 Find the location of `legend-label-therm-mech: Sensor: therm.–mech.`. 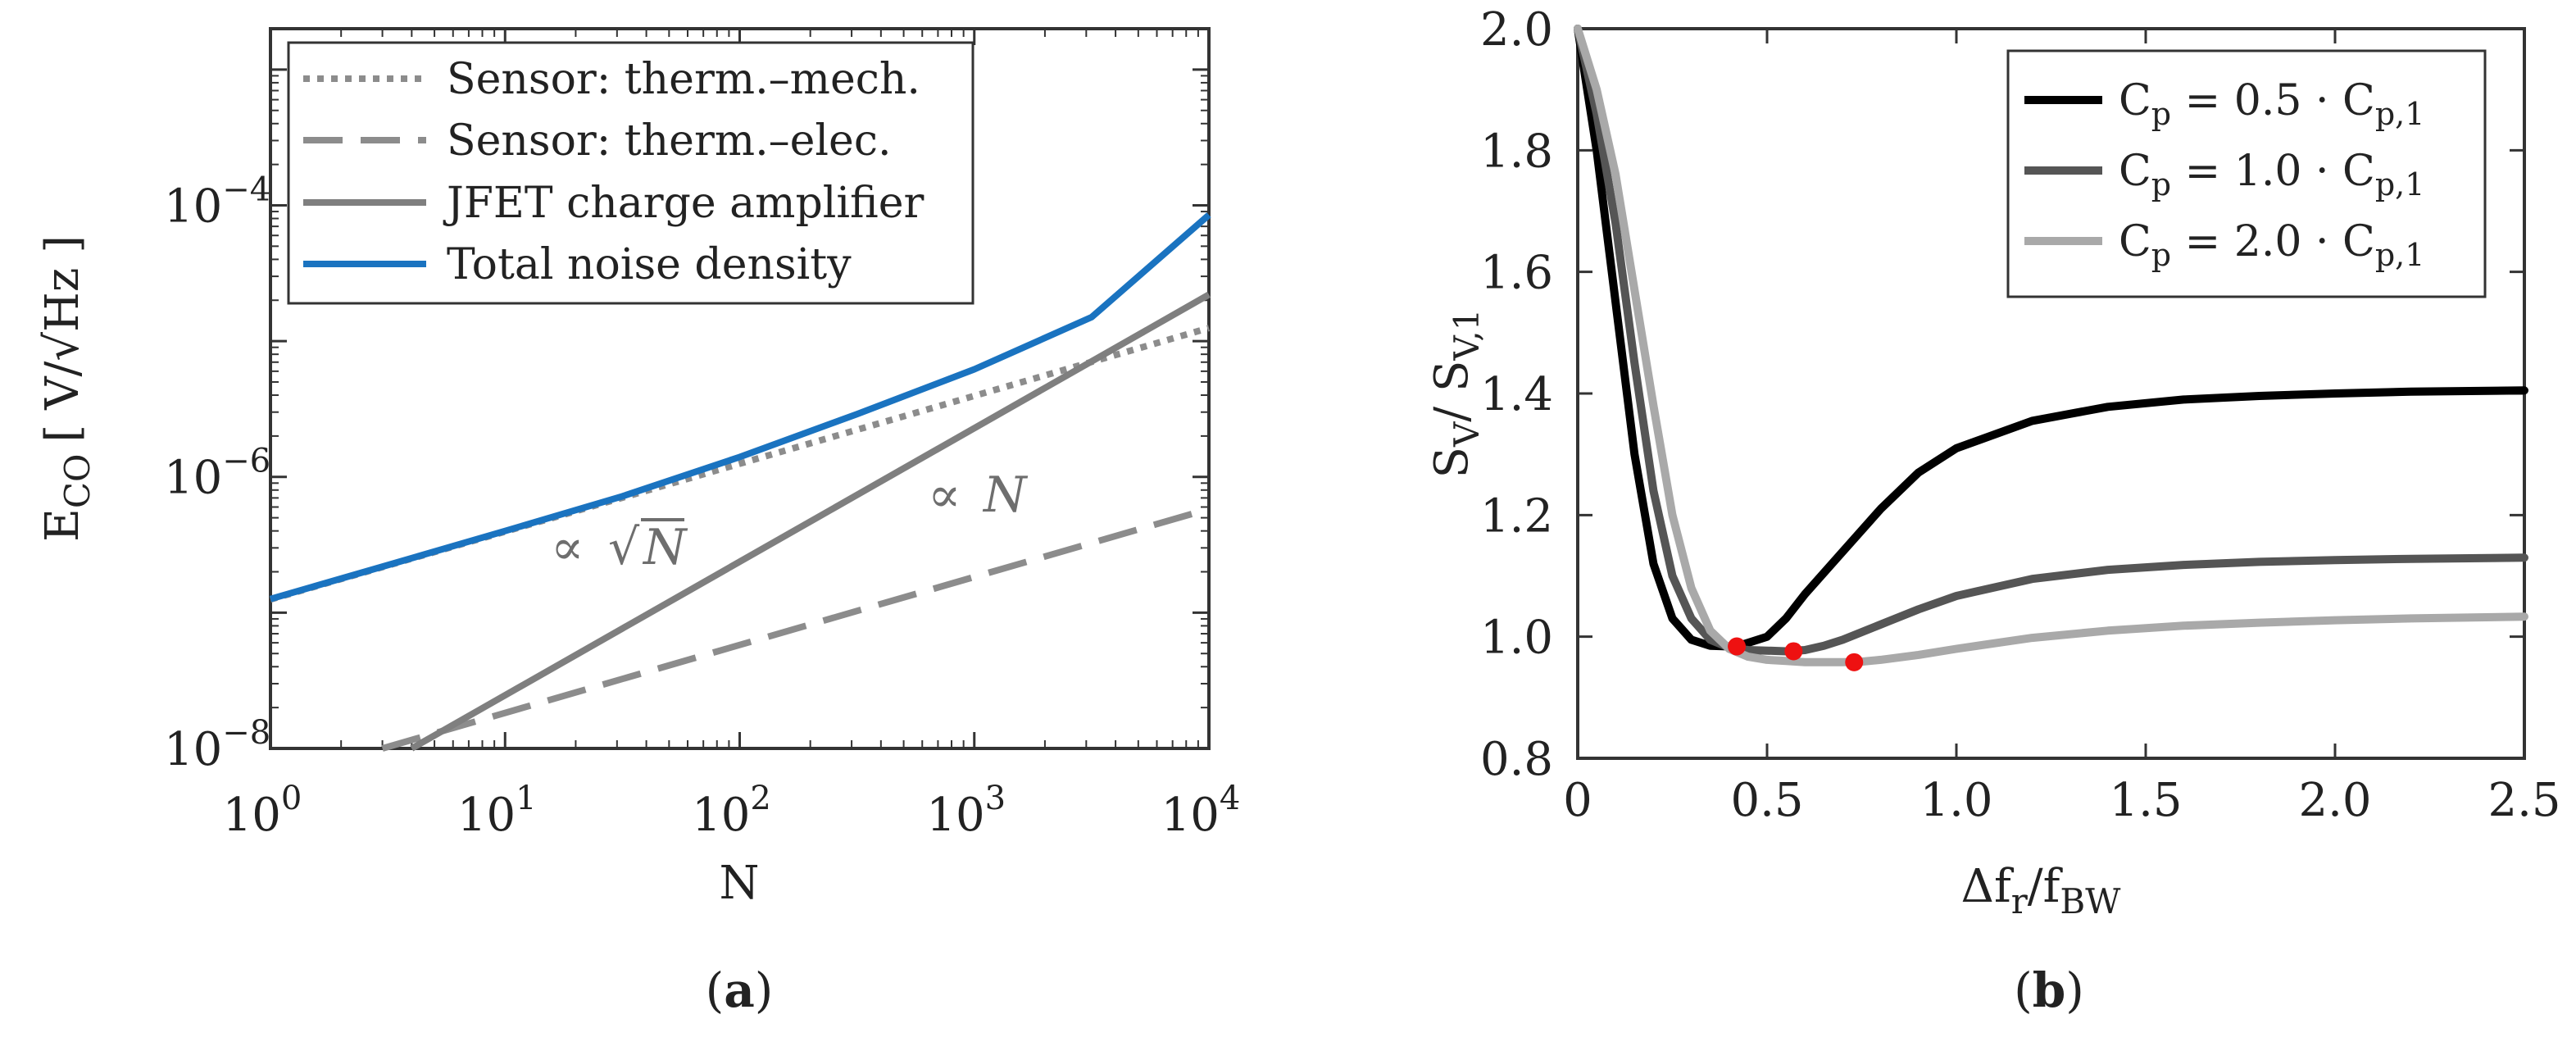

legend-label-therm-mech: Sensor: therm.–mech. is located at coordinates (683, 80).